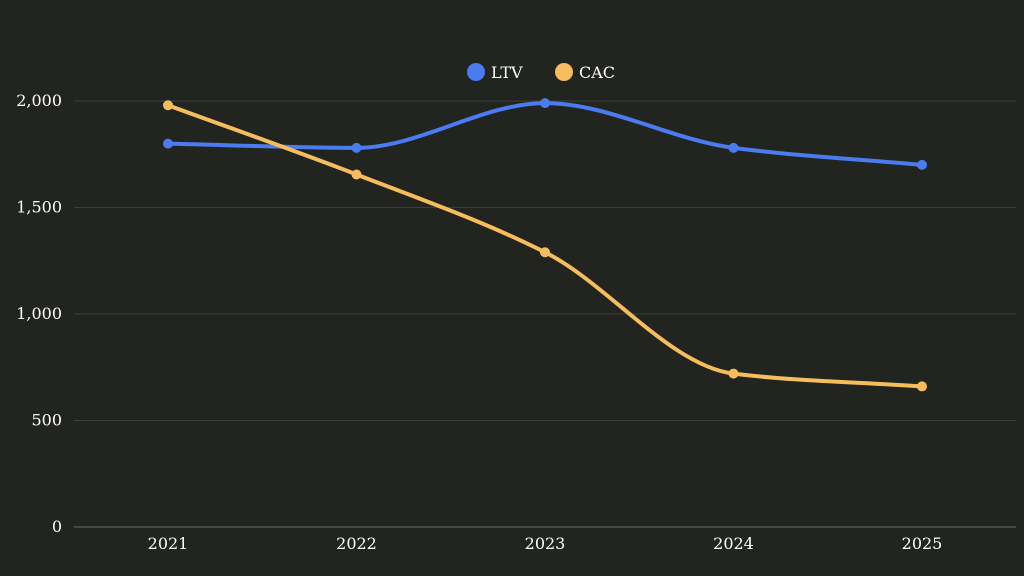 This screenshot has height=576, width=1024. I want to click on x-axis-ticks: 2021 2022 2023 2024 2025, so click(545, 543).